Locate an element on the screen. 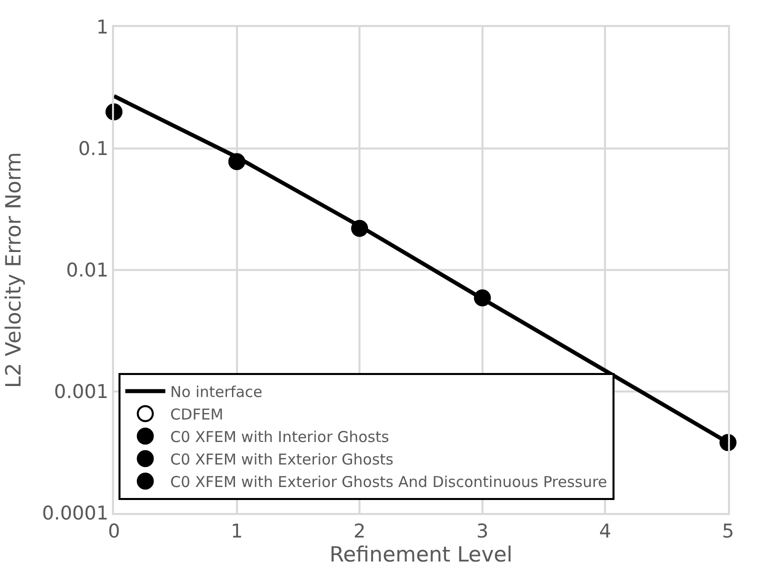 The height and width of the screenshot is (582, 759). y-tick-label: 0.1 is located at coordinates (93, 149).